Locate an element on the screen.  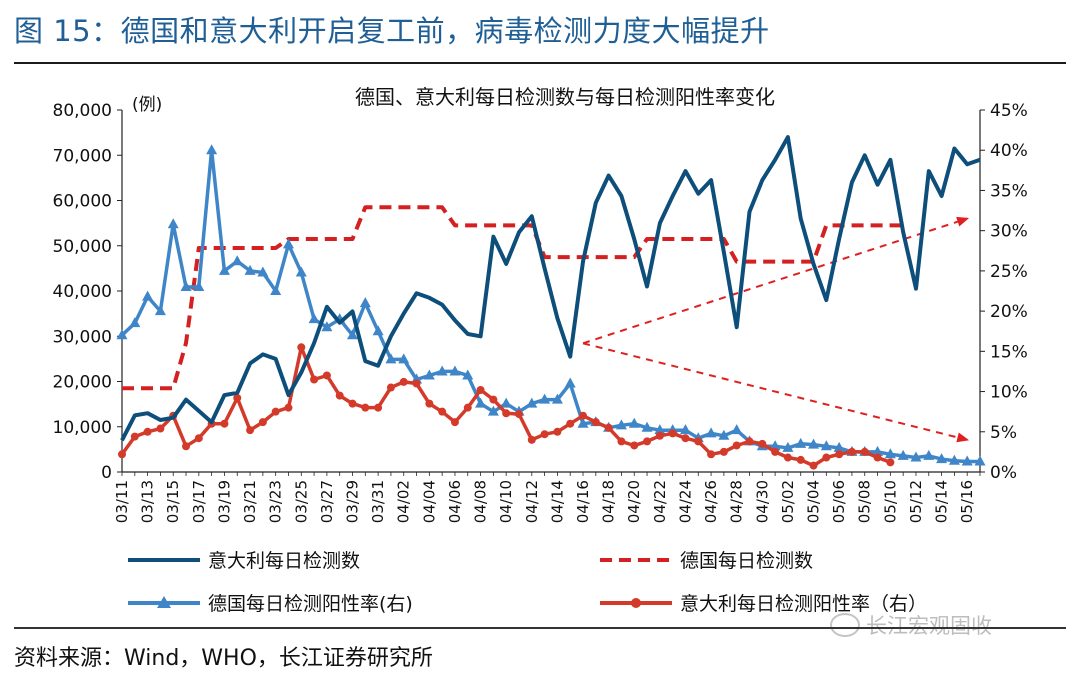
left-tick-label: 30,000 is located at coordinates (82, 337).